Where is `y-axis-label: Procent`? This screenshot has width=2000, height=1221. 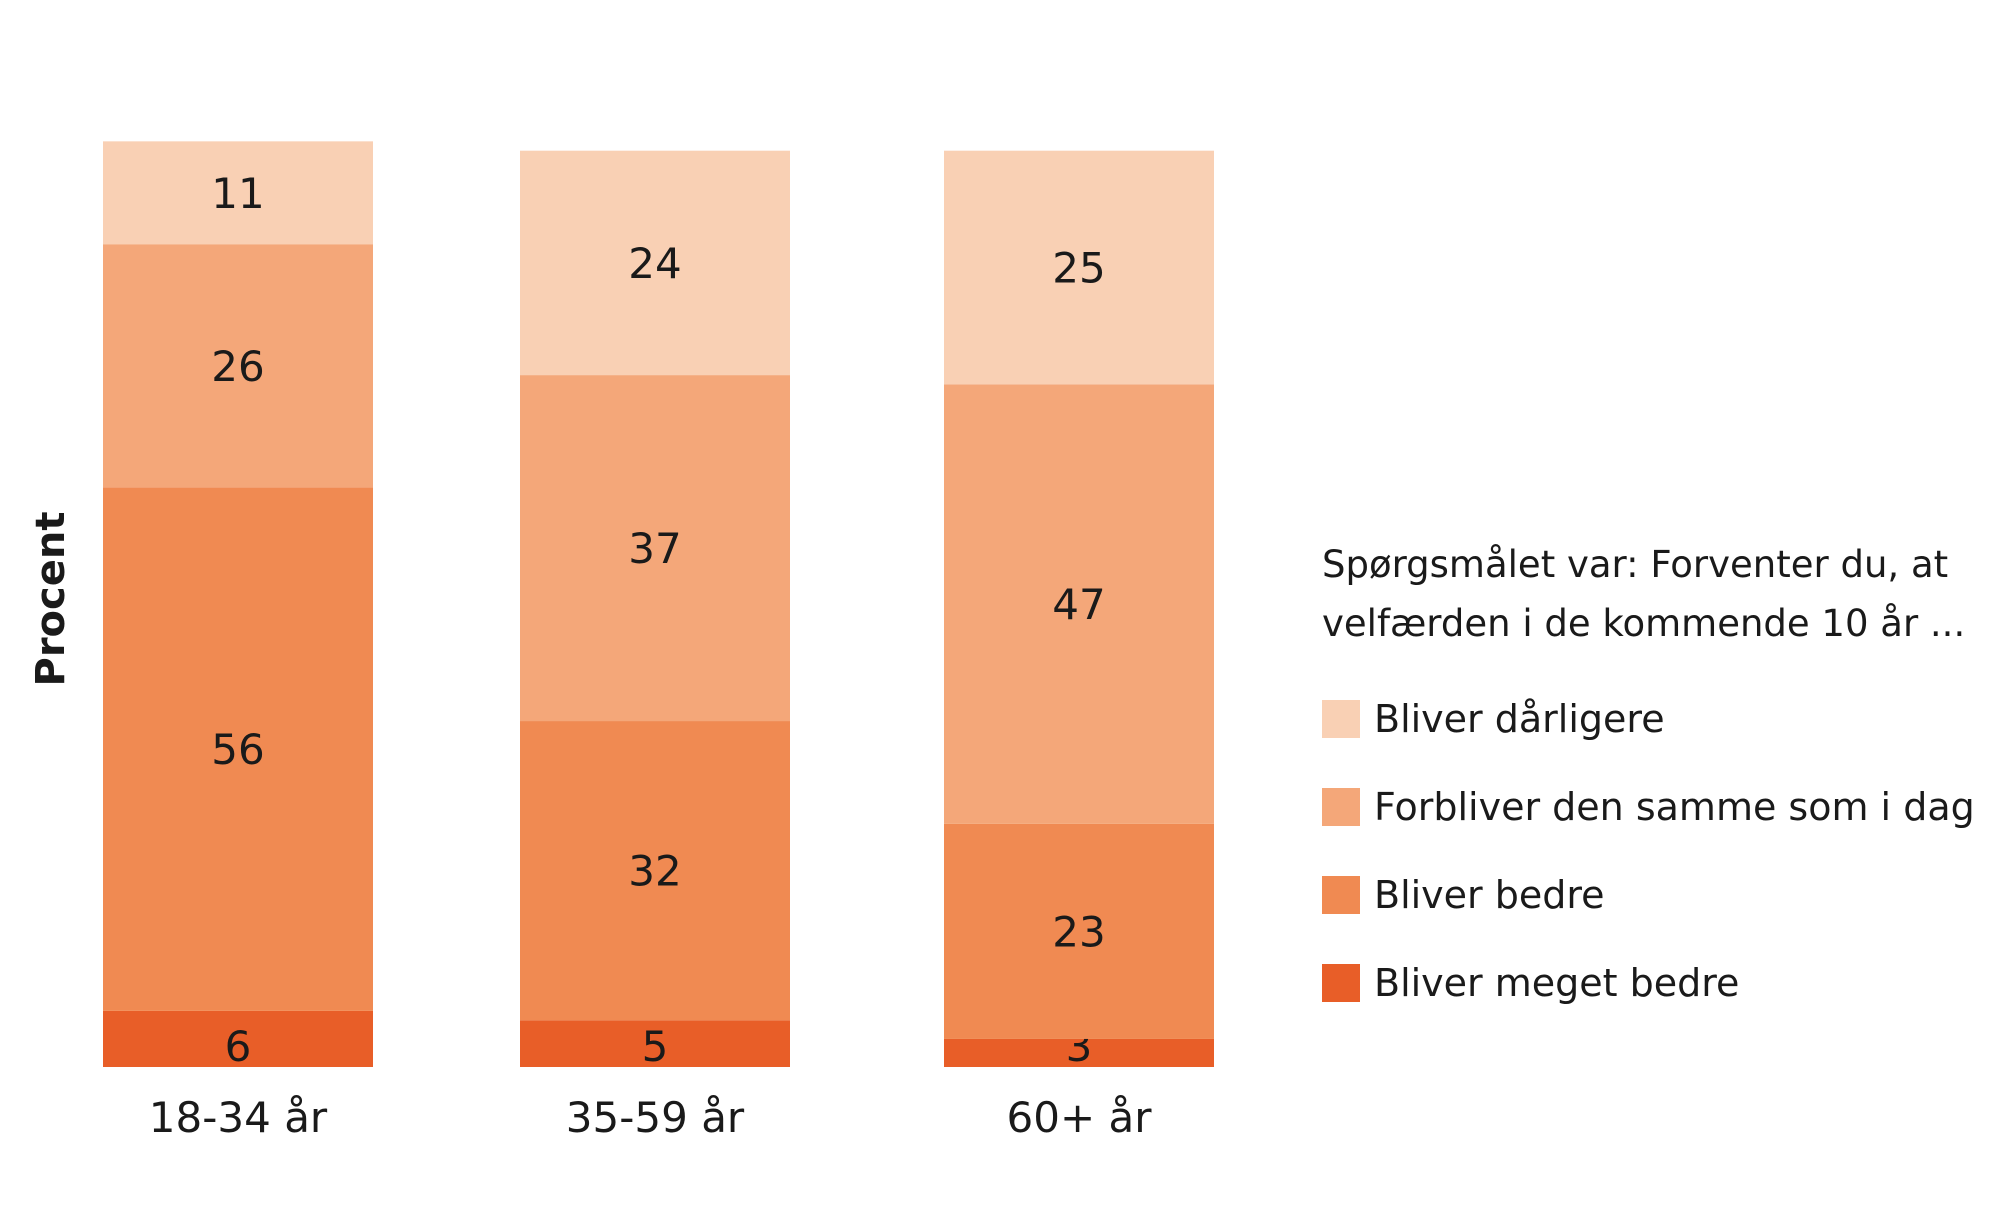
y-axis-label: Procent is located at coordinates (51, 599).